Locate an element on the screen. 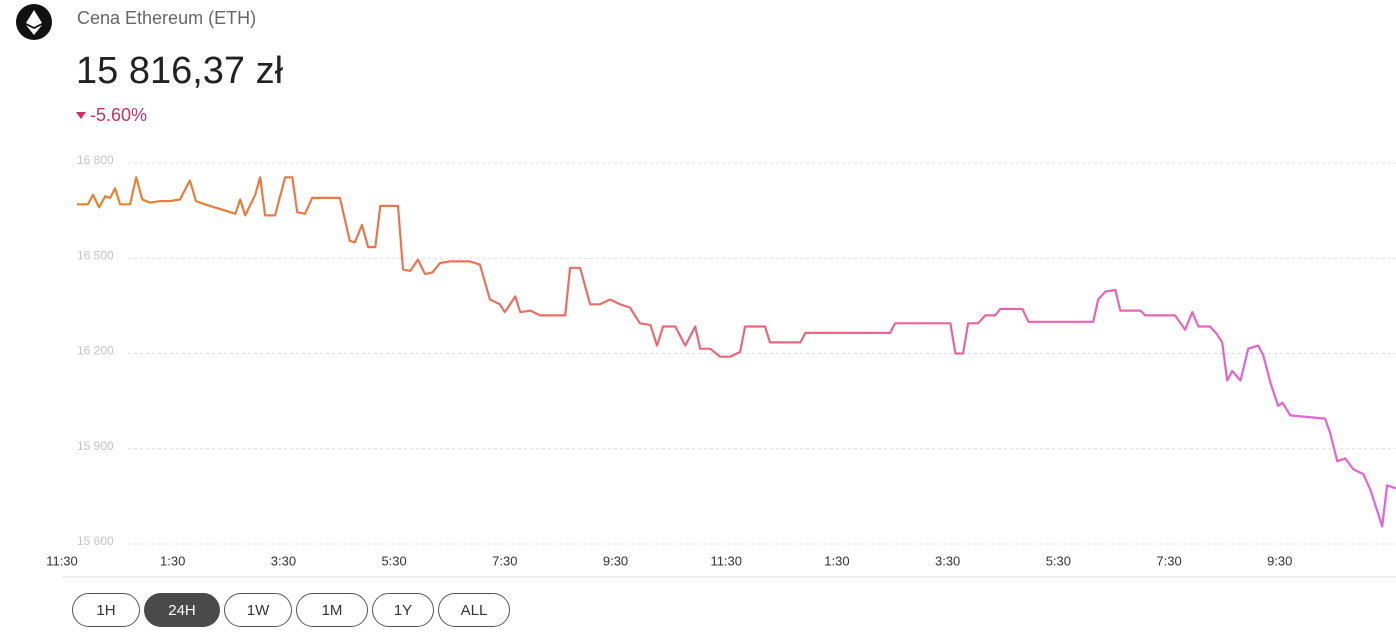 The height and width of the screenshot is (644, 1396). y-tick-label: 16 500 is located at coordinates (95, 255).